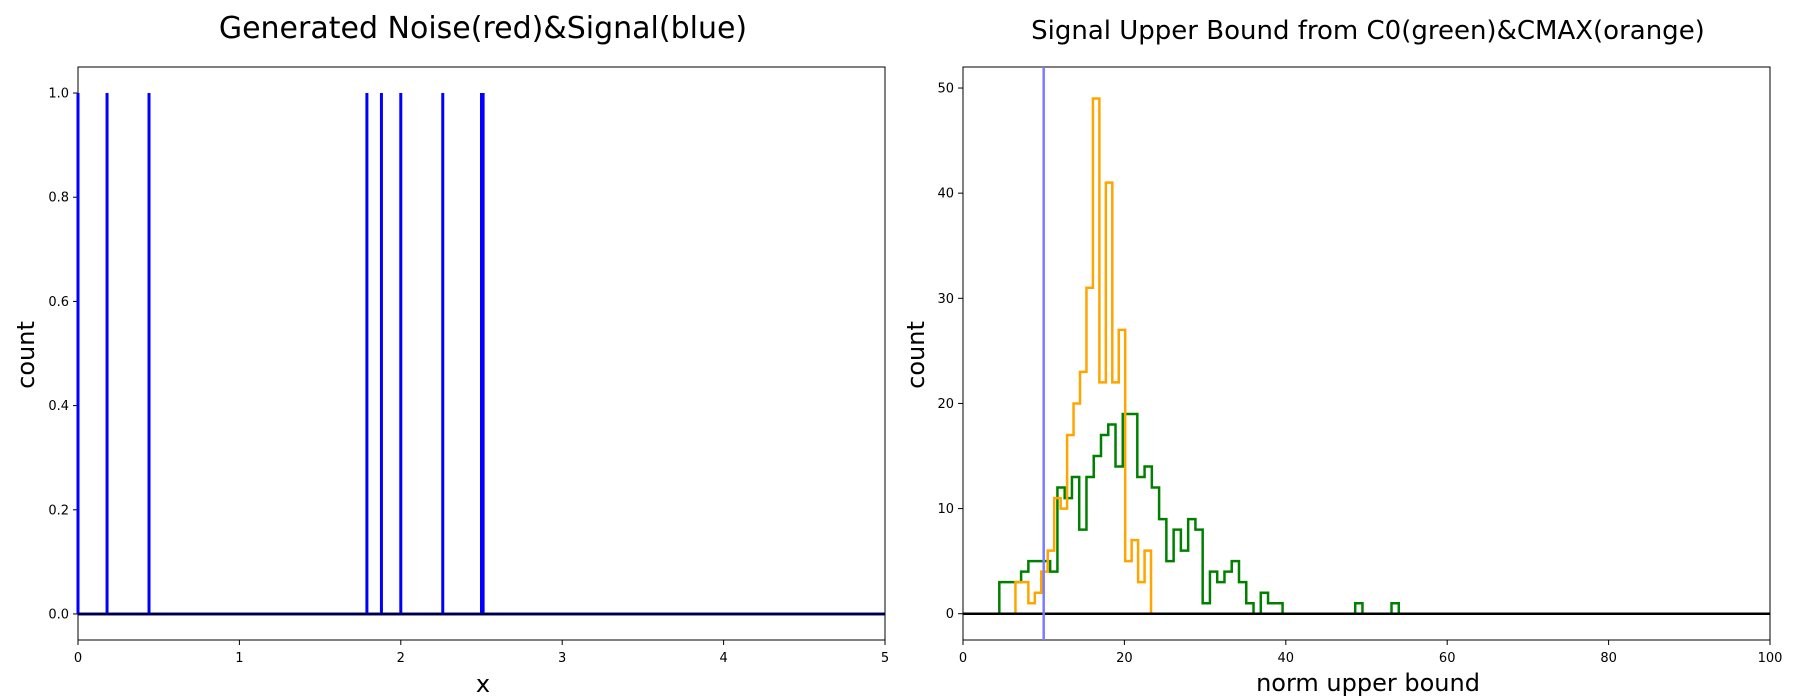  What do you see at coordinates (1286, 658) in the screenshot?
I see `chart-right-x-tick-label: 40` at bounding box center [1286, 658].